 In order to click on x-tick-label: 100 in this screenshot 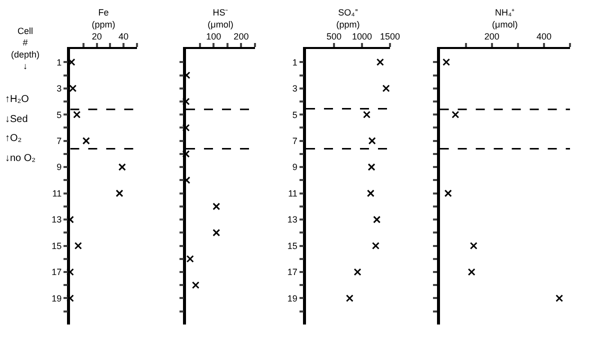, I will do `click(214, 36)`.